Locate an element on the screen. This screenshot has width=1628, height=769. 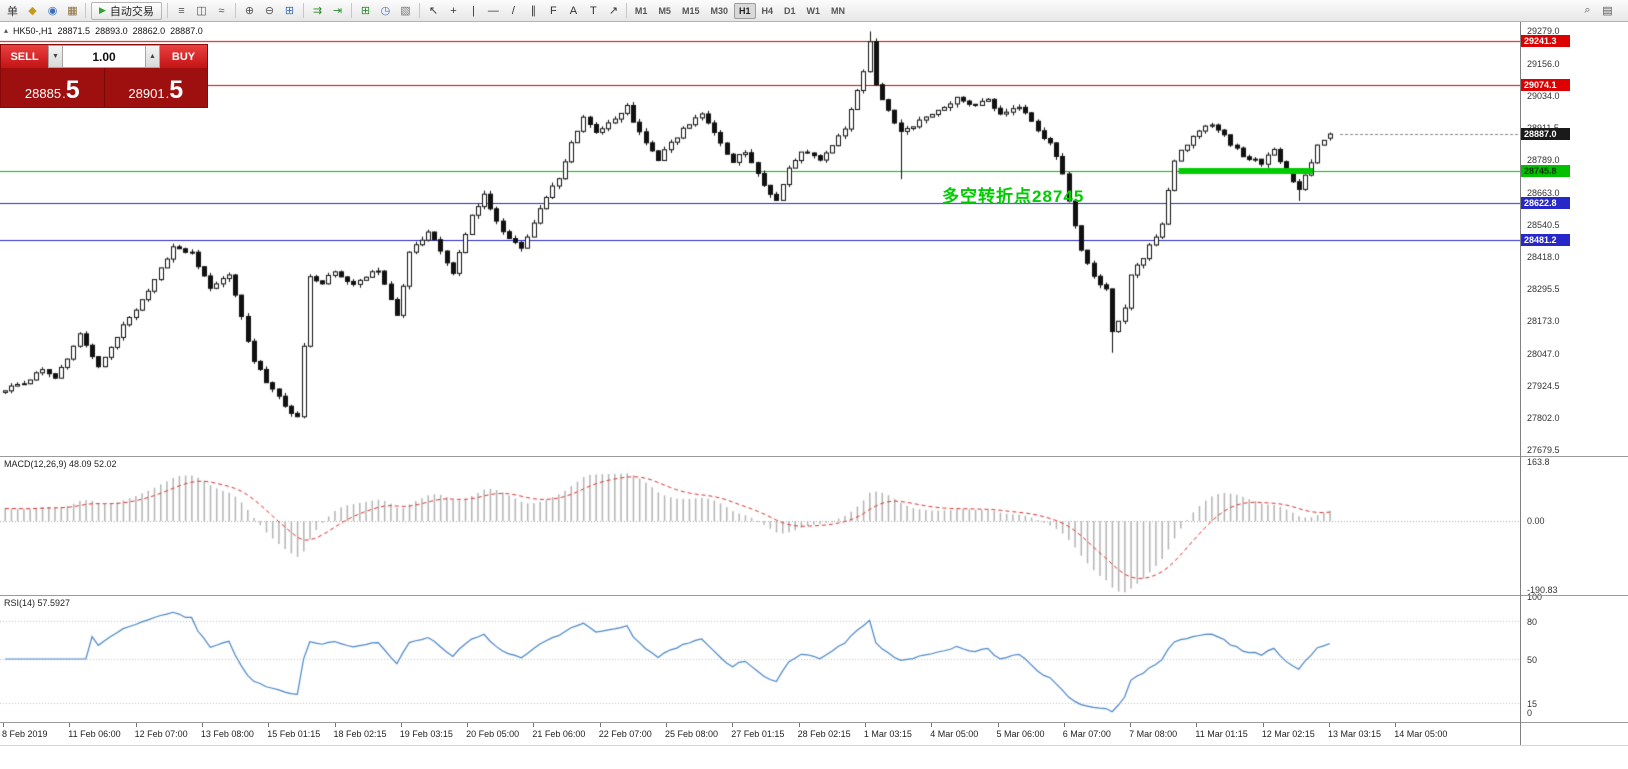
timeframe-H1: H1 is located at coordinates (744, 10).